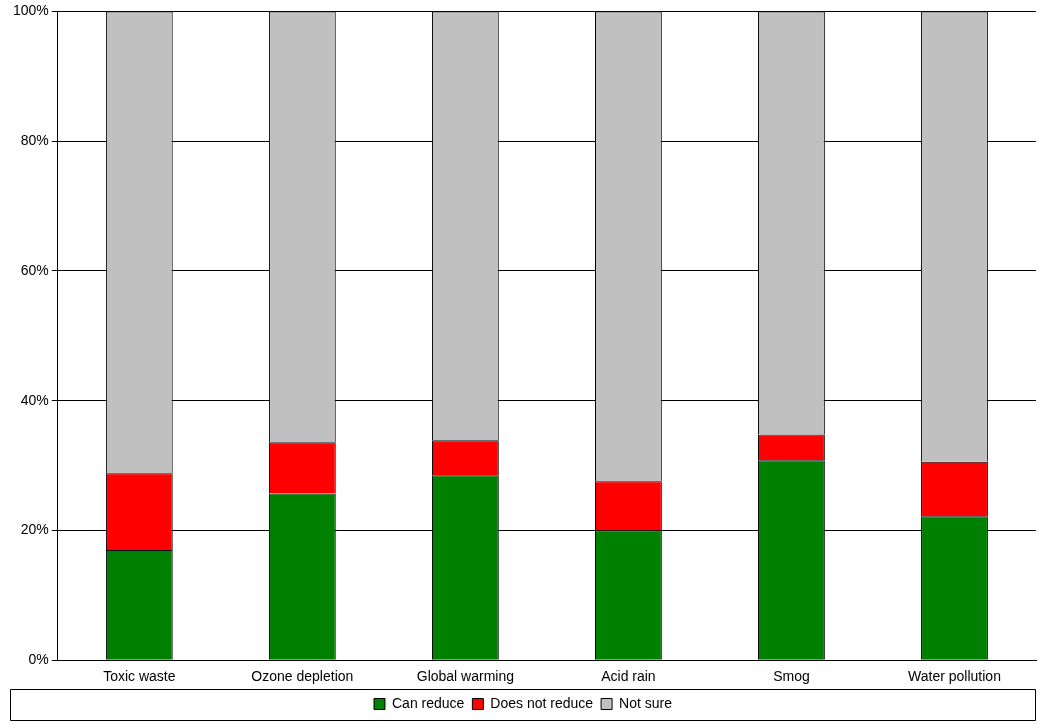 The image size is (1042, 725). What do you see at coordinates (38, 659) in the screenshot?
I see `y-tick-label: 0%` at bounding box center [38, 659].